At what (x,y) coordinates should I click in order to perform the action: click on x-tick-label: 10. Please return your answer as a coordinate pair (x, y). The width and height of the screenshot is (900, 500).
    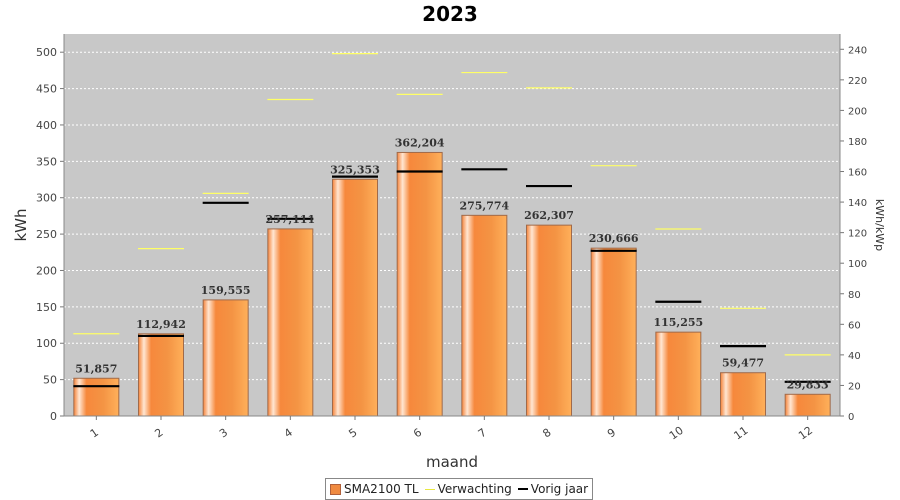
    Looking at the image, I should click on (676, 433).